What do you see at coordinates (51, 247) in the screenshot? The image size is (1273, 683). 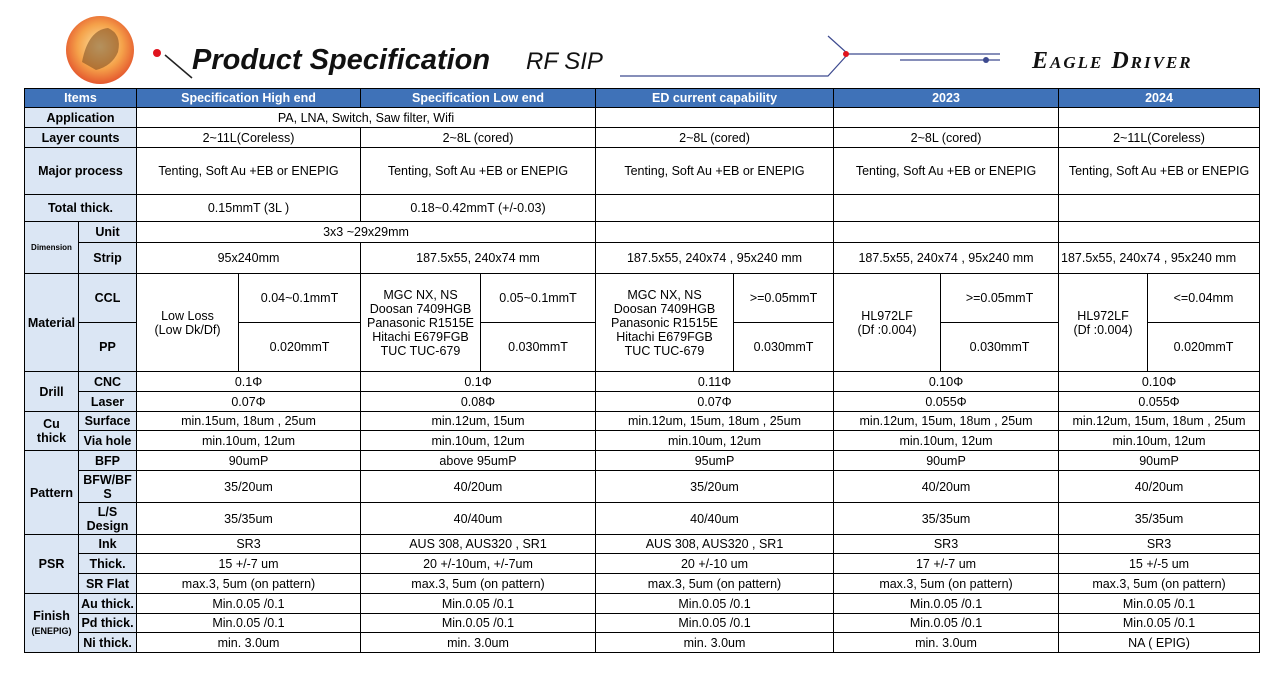 I see `row-label: Dimension` at bounding box center [51, 247].